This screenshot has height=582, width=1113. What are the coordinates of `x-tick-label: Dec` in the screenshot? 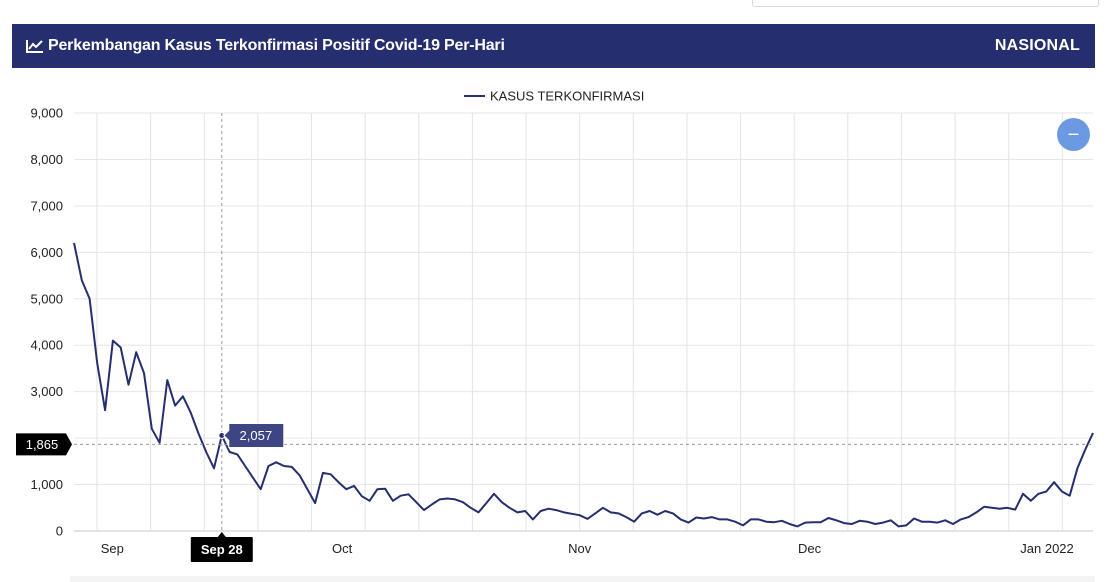 It's located at (810, 548).